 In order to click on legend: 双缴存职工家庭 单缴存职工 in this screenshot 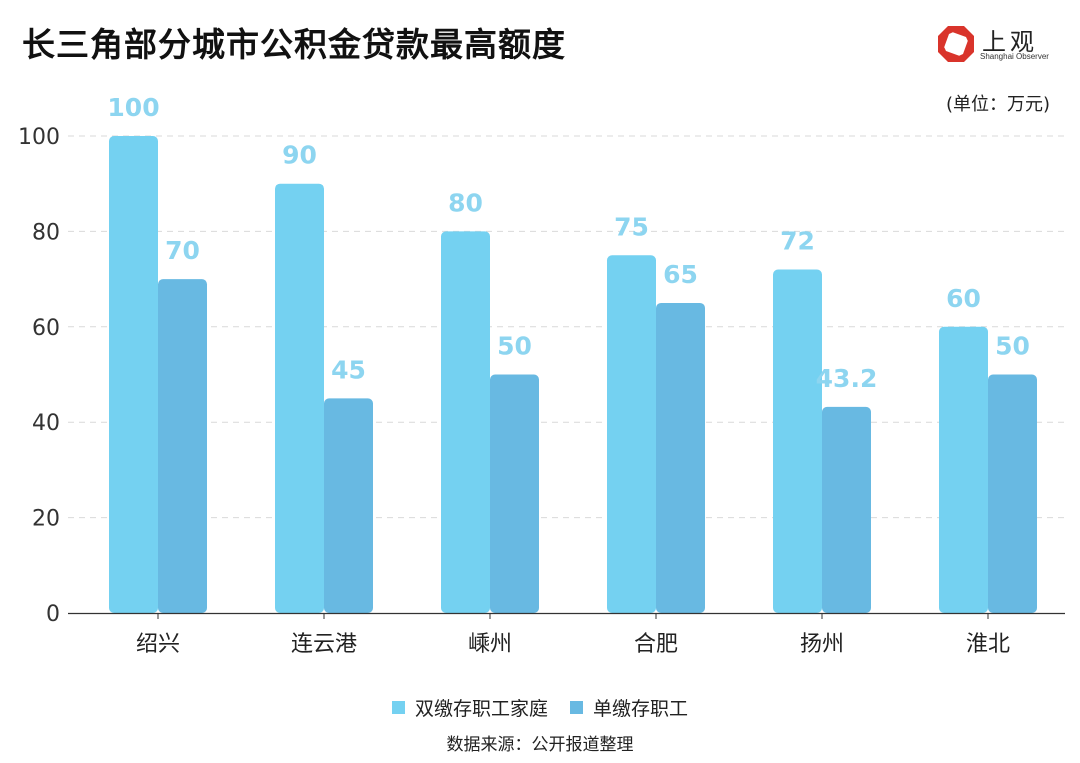, I will do `click(540, 707)`.